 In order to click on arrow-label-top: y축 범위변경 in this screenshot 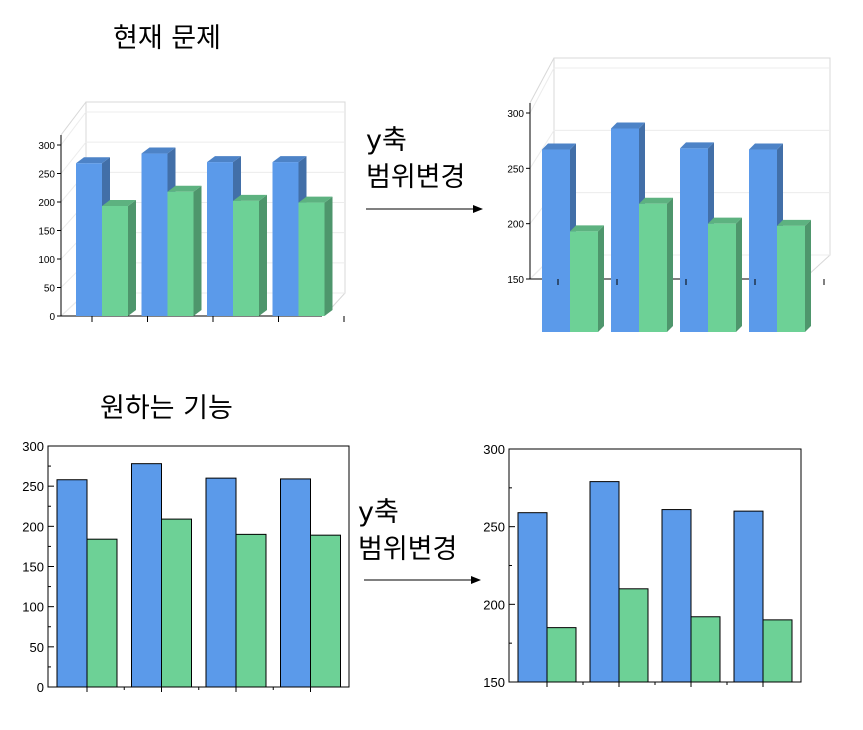, I will do `click(415, 159)`.